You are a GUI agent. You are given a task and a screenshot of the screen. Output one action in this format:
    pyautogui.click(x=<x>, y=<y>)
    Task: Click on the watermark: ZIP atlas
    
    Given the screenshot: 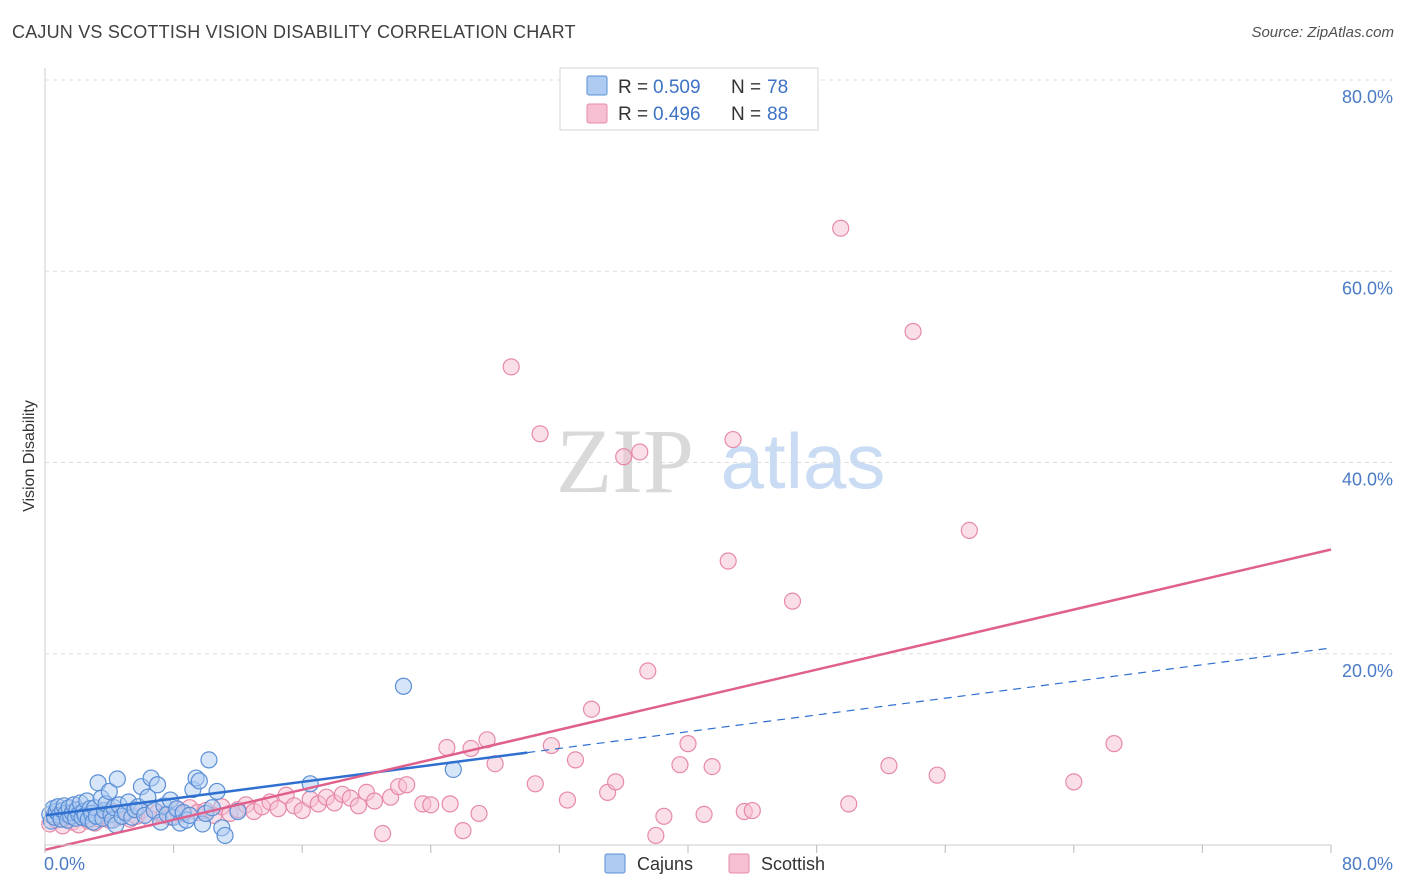 What is the action you would take?
    pyautogui.click(x=720, y=461)
    